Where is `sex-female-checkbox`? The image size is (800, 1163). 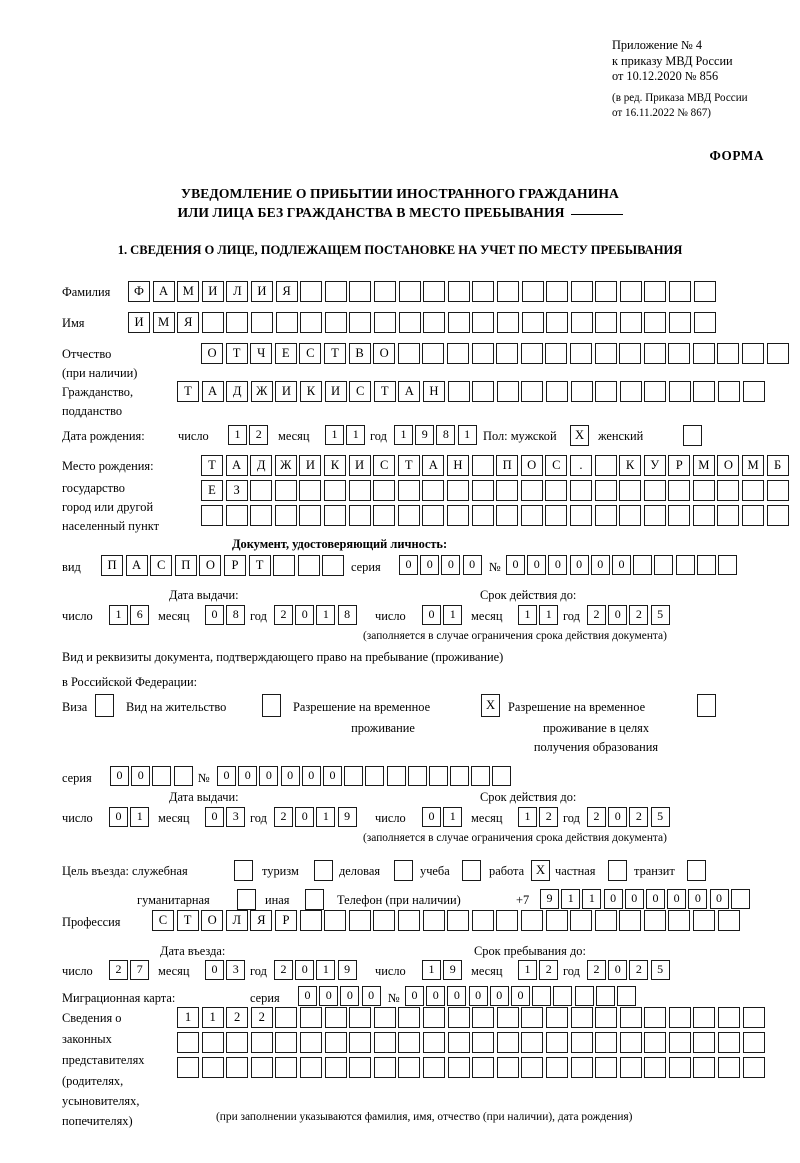 sex-female-checkbox is located at coordinates (692, 435).